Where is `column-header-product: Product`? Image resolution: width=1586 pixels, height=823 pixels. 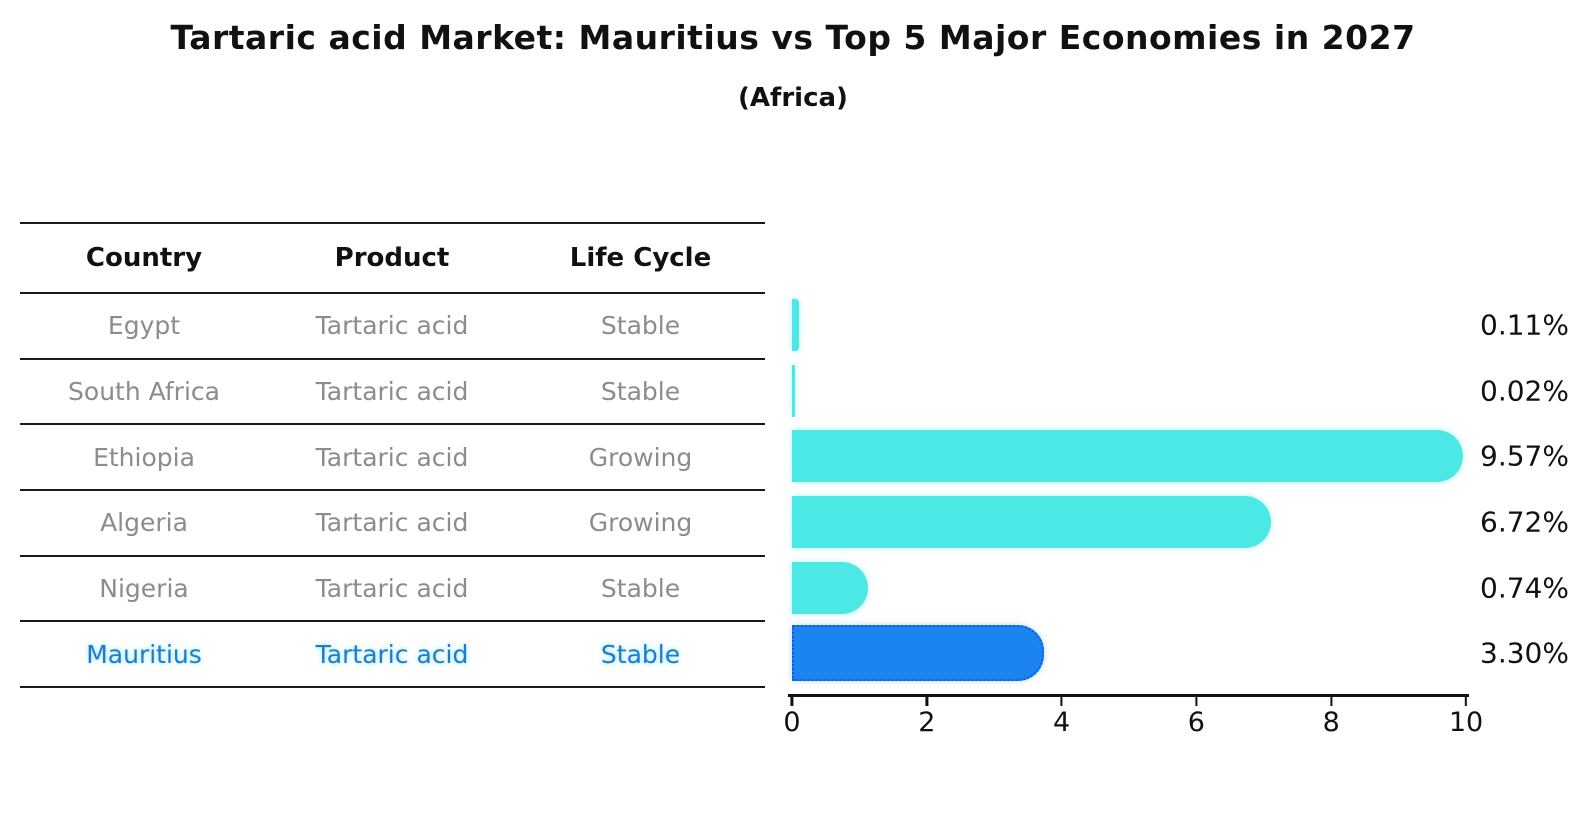 column-header-product: Product is located at coordinates (392, 258).